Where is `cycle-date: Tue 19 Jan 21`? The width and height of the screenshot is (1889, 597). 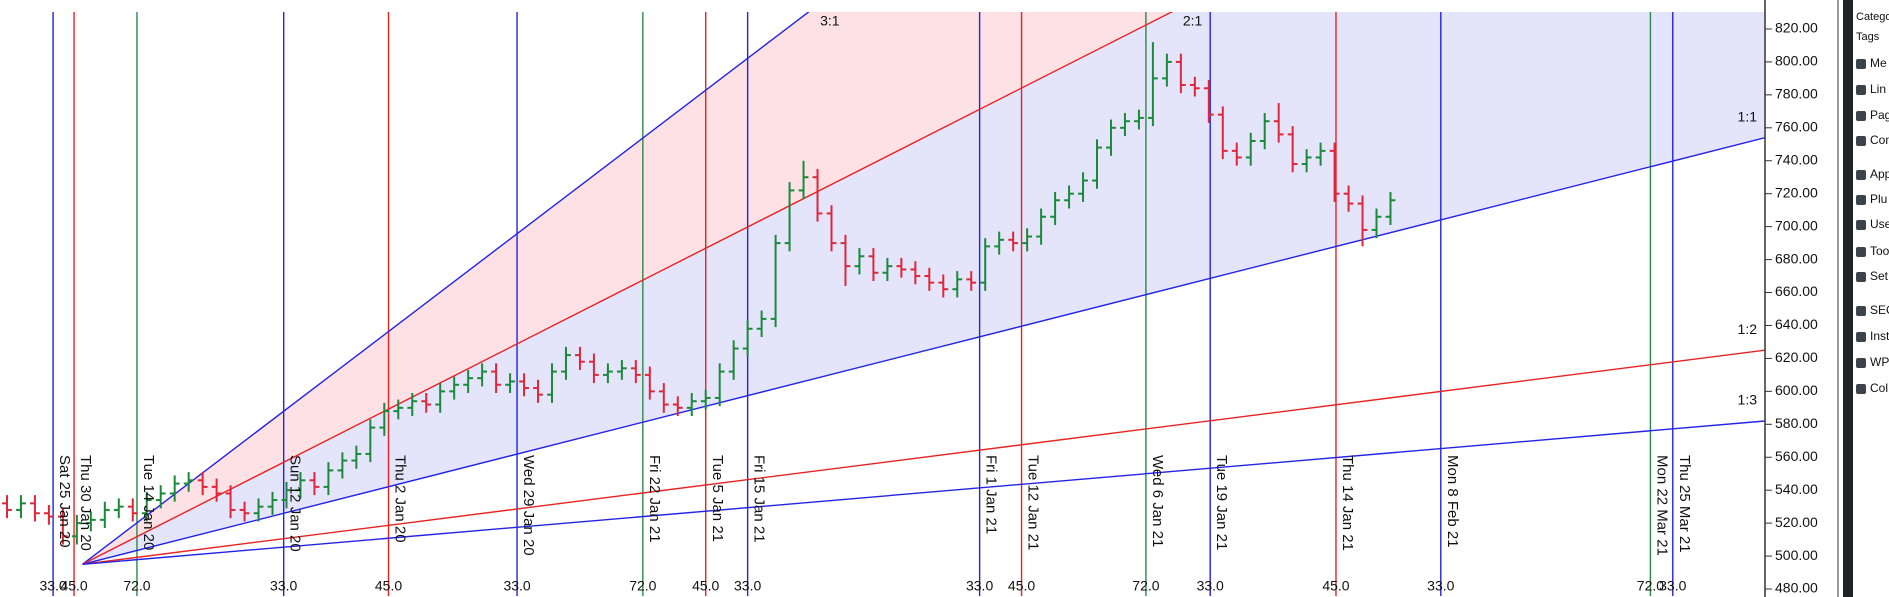 cycle-date: Tue 19 Jan 21 is located at coordinates (1221, 502).